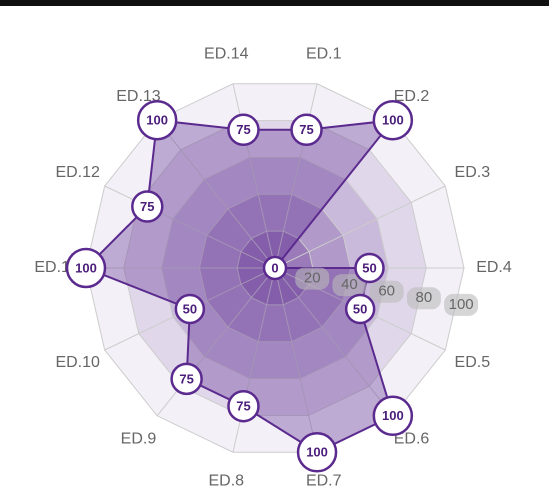  I want to click on top-border, so click(274, 3).